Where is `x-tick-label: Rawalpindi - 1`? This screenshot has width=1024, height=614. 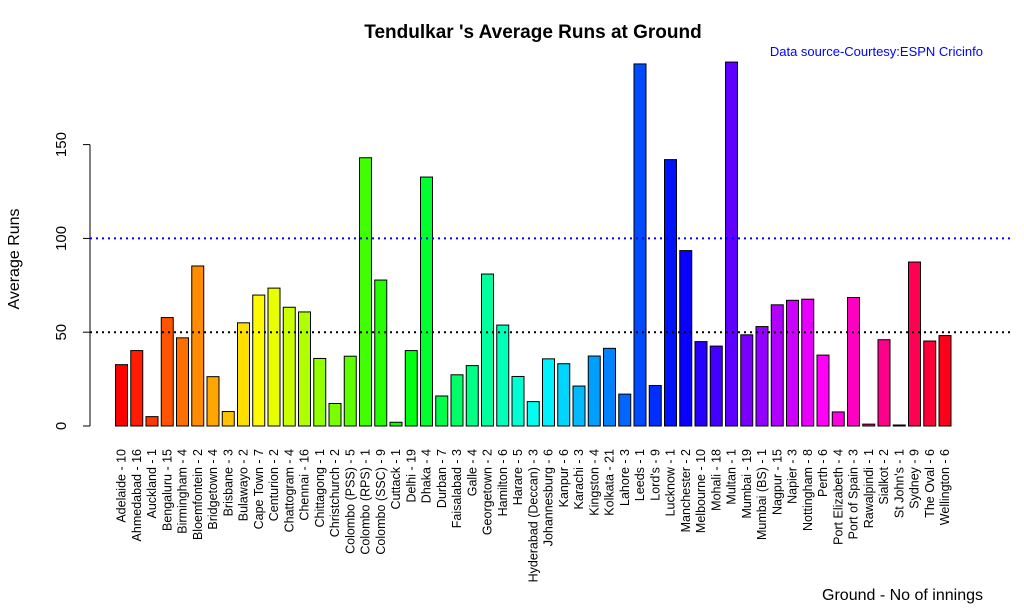
x-tick-label: Rawalpindi - 1 is located at coordinates (869, 488).